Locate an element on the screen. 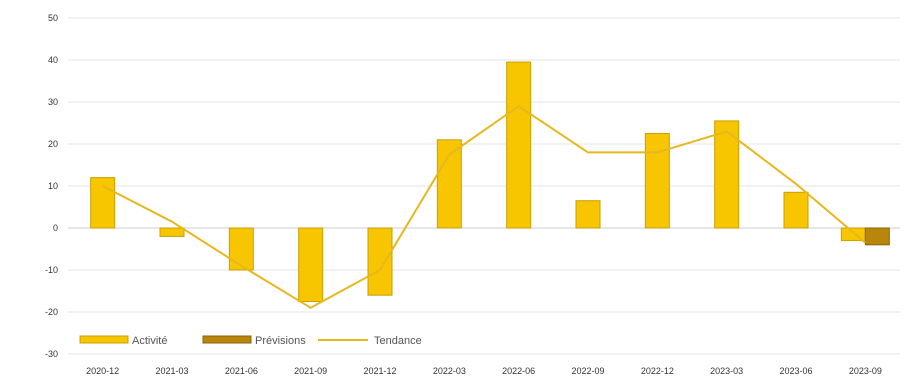 Image resolution: width=904 pixels, height=382 pixels. legend: Activité Prévisions Tendance is located at coordinates (250, 341).